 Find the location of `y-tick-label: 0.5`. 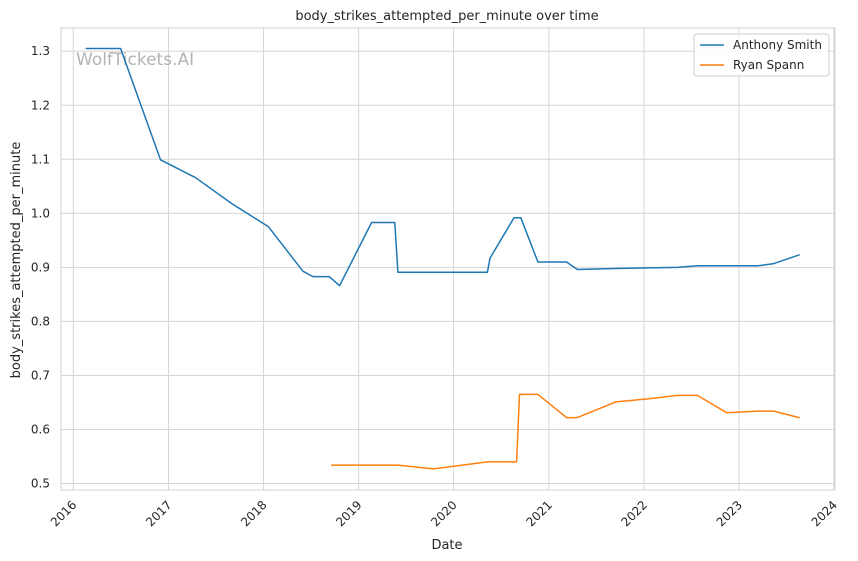

y-tick-label: 0.5 is located at coordinates (40, 484).